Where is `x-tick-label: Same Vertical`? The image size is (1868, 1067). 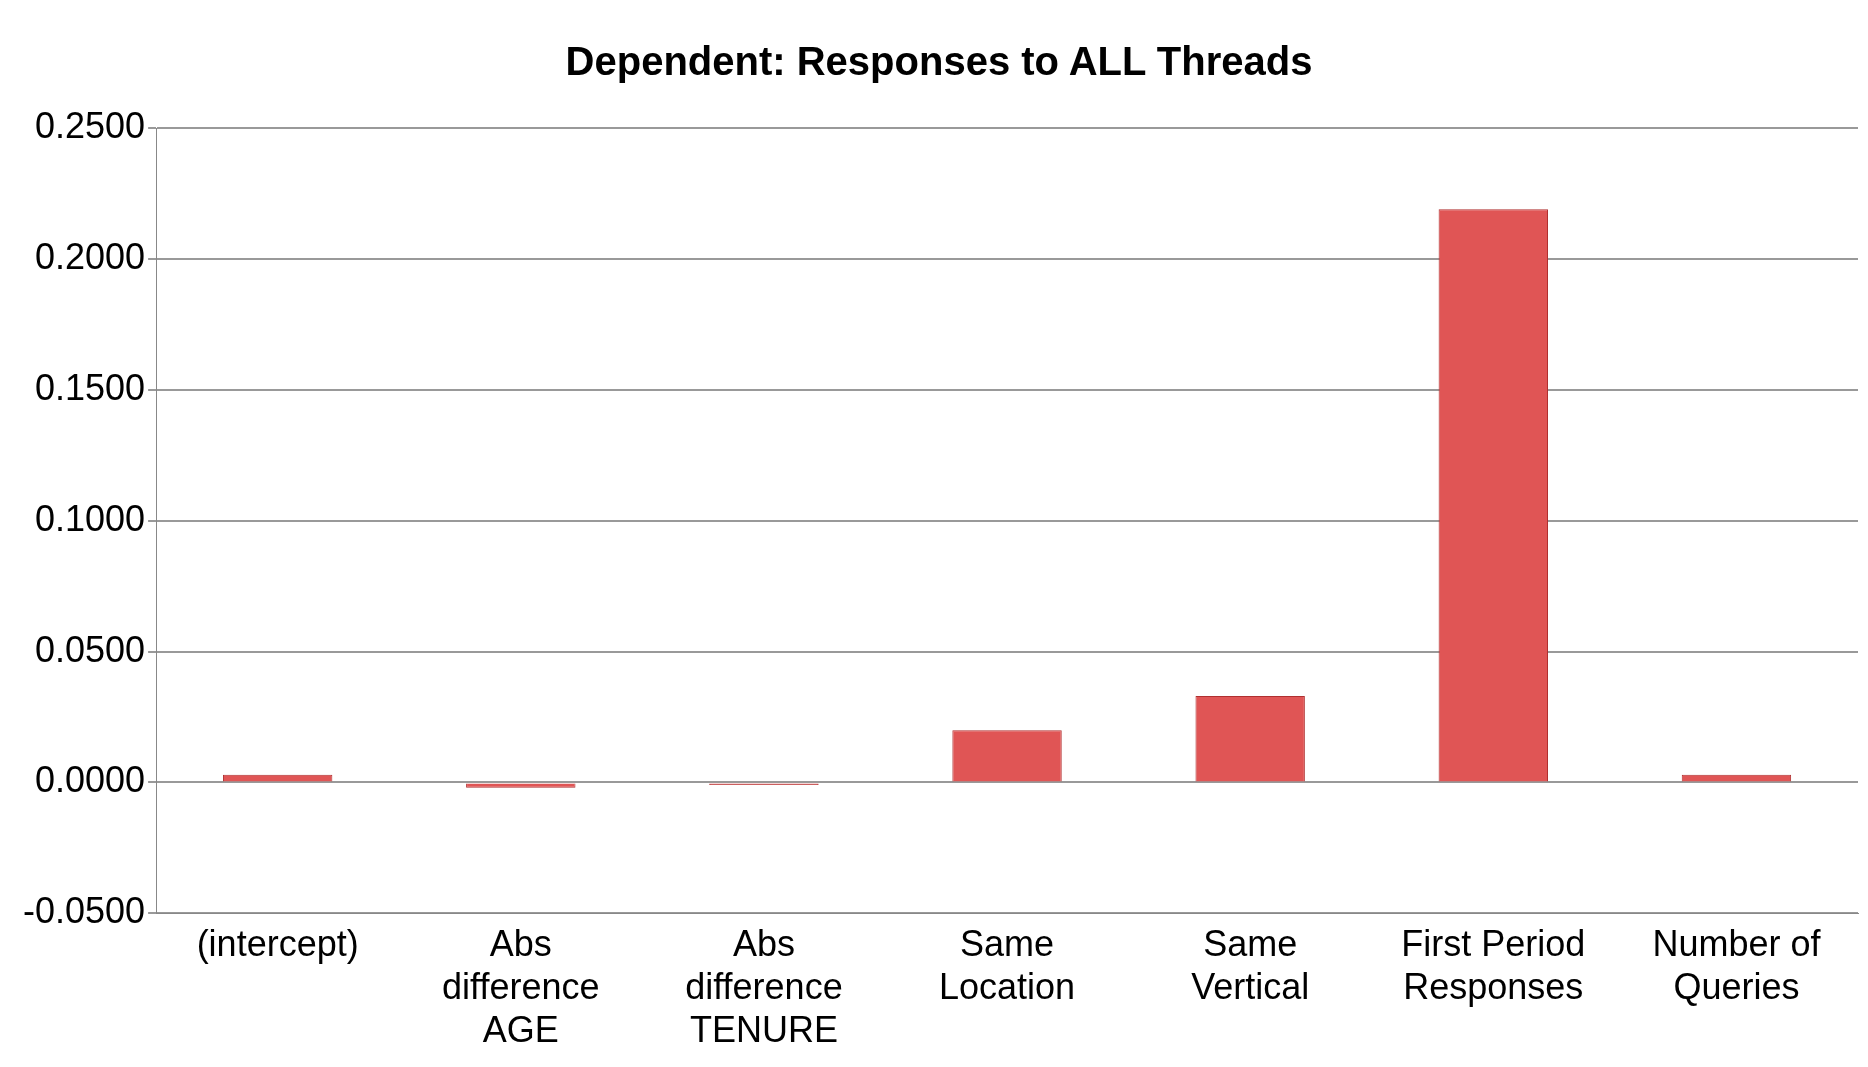
x-tick-label: Same Vertical is located at coordinates (1250, 965).